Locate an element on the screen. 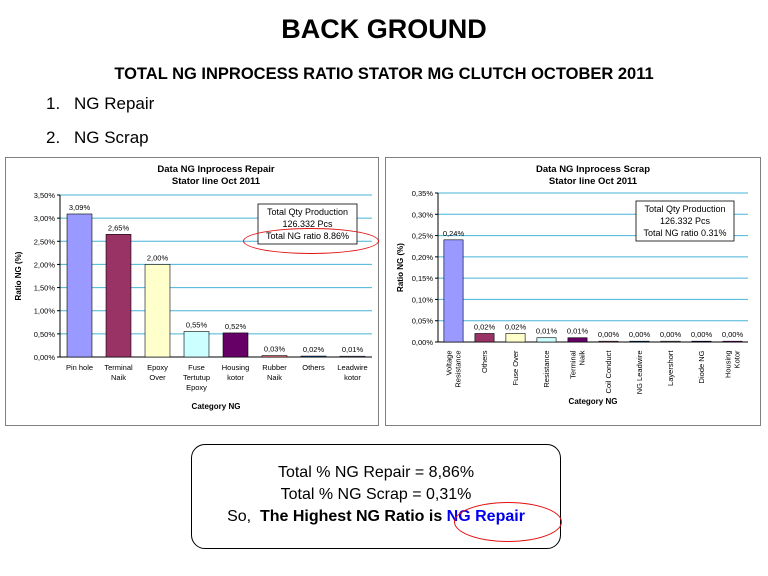  list-item: 2. NG Scrap is located at coordinates (100, 145).